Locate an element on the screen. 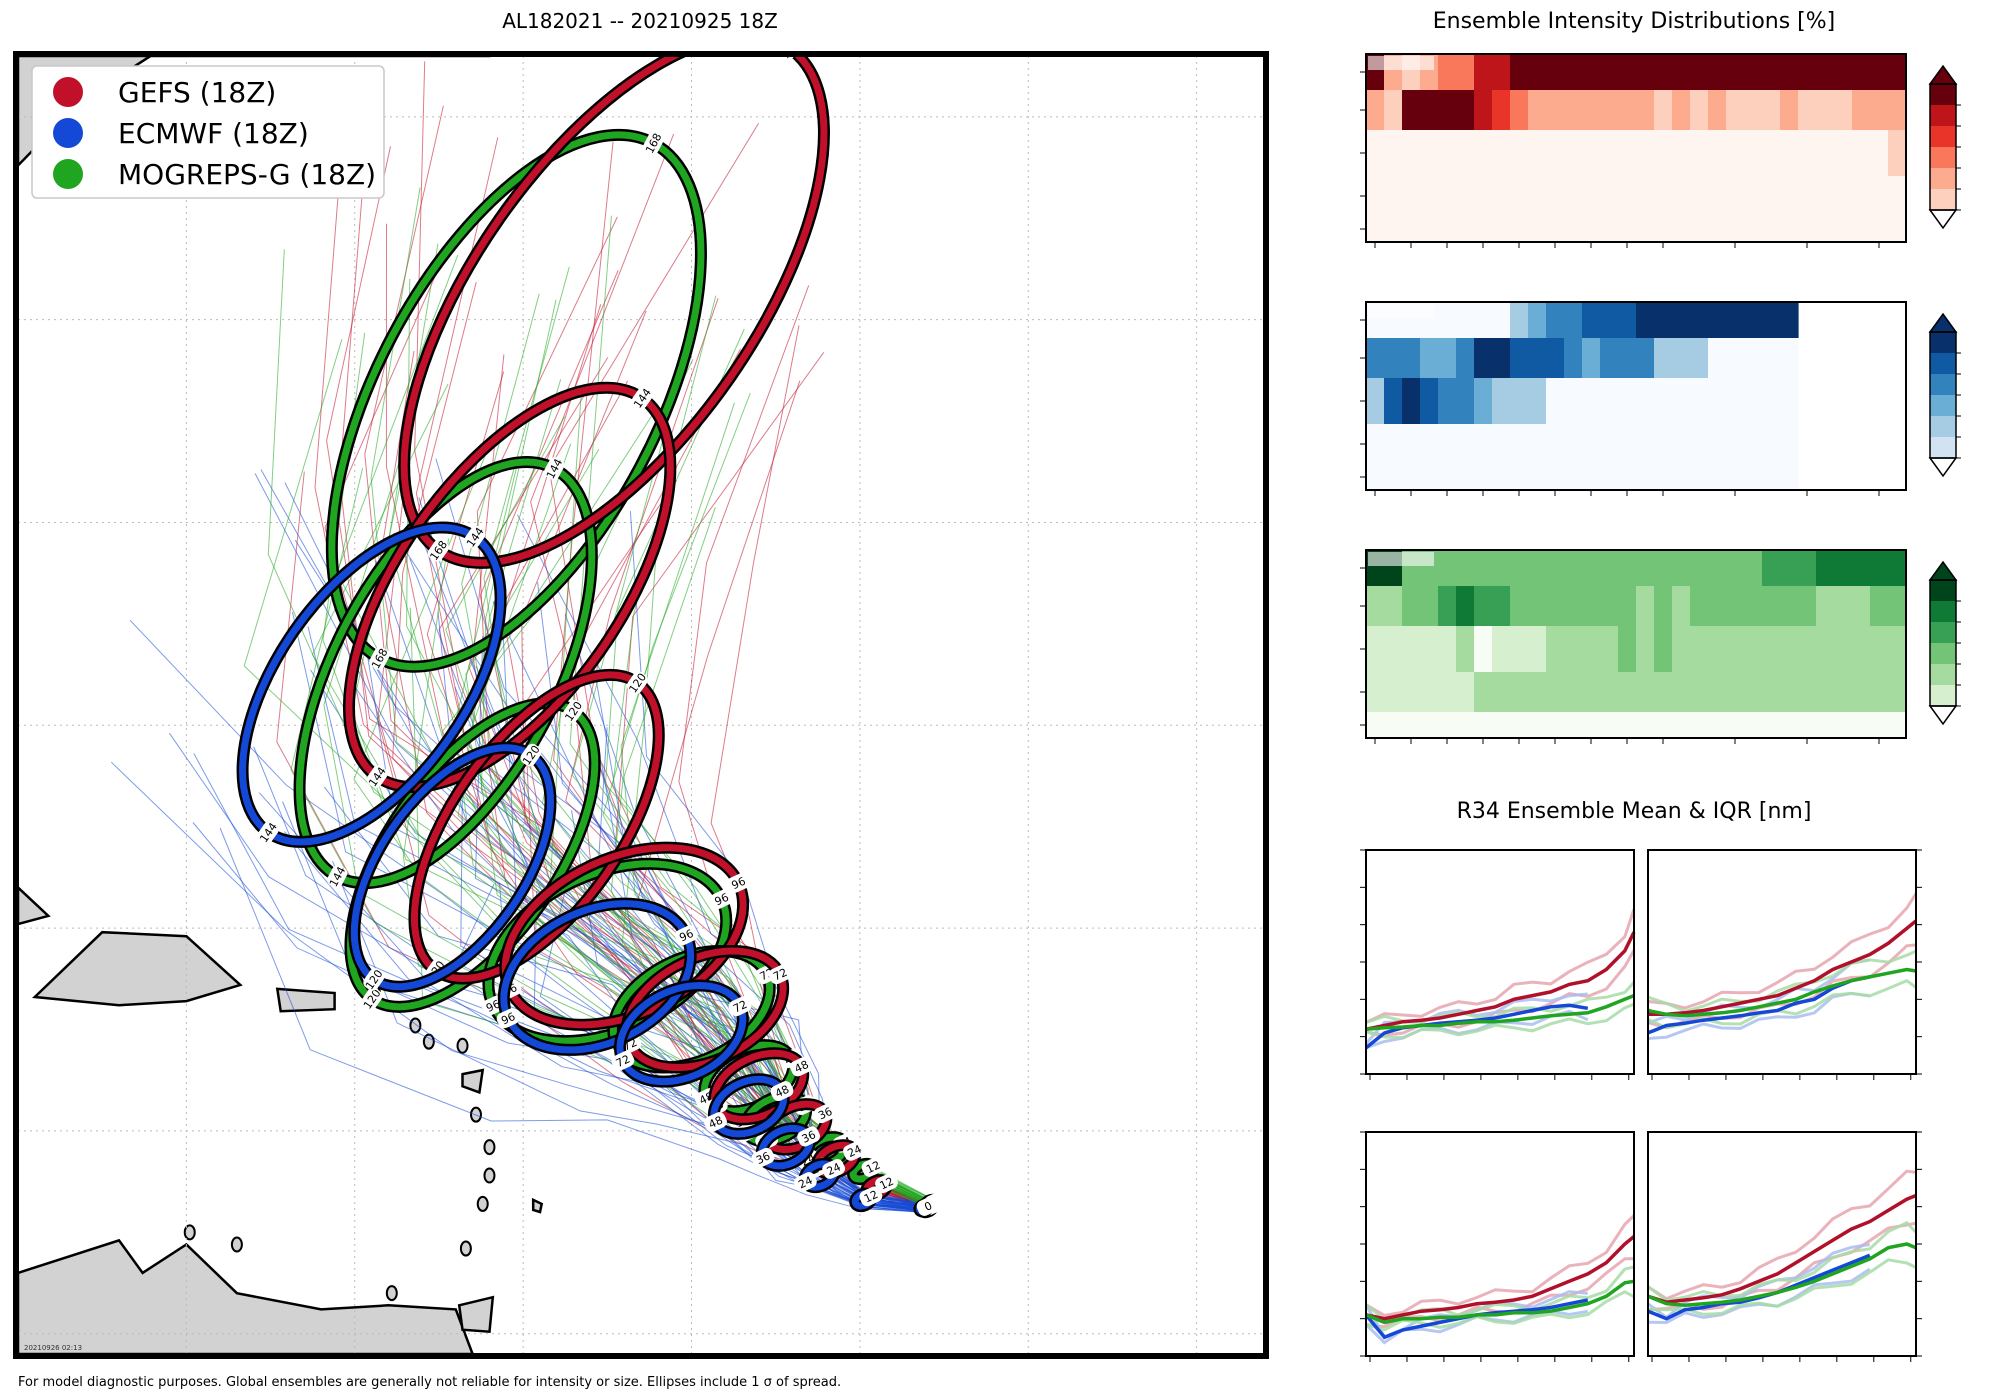 The height and width of the screenshot is (1400, 2000). spread-ellipse-ecmwf: 12 is located at coordinates (866, 1199).